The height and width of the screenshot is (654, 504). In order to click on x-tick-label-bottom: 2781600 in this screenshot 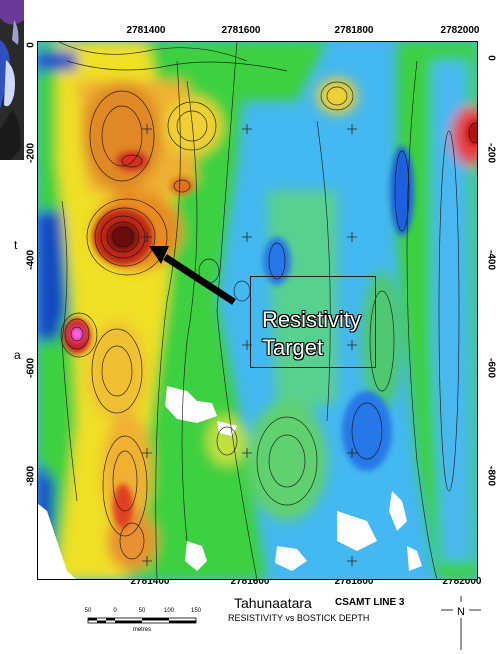, I will do `click(250, 581)`.